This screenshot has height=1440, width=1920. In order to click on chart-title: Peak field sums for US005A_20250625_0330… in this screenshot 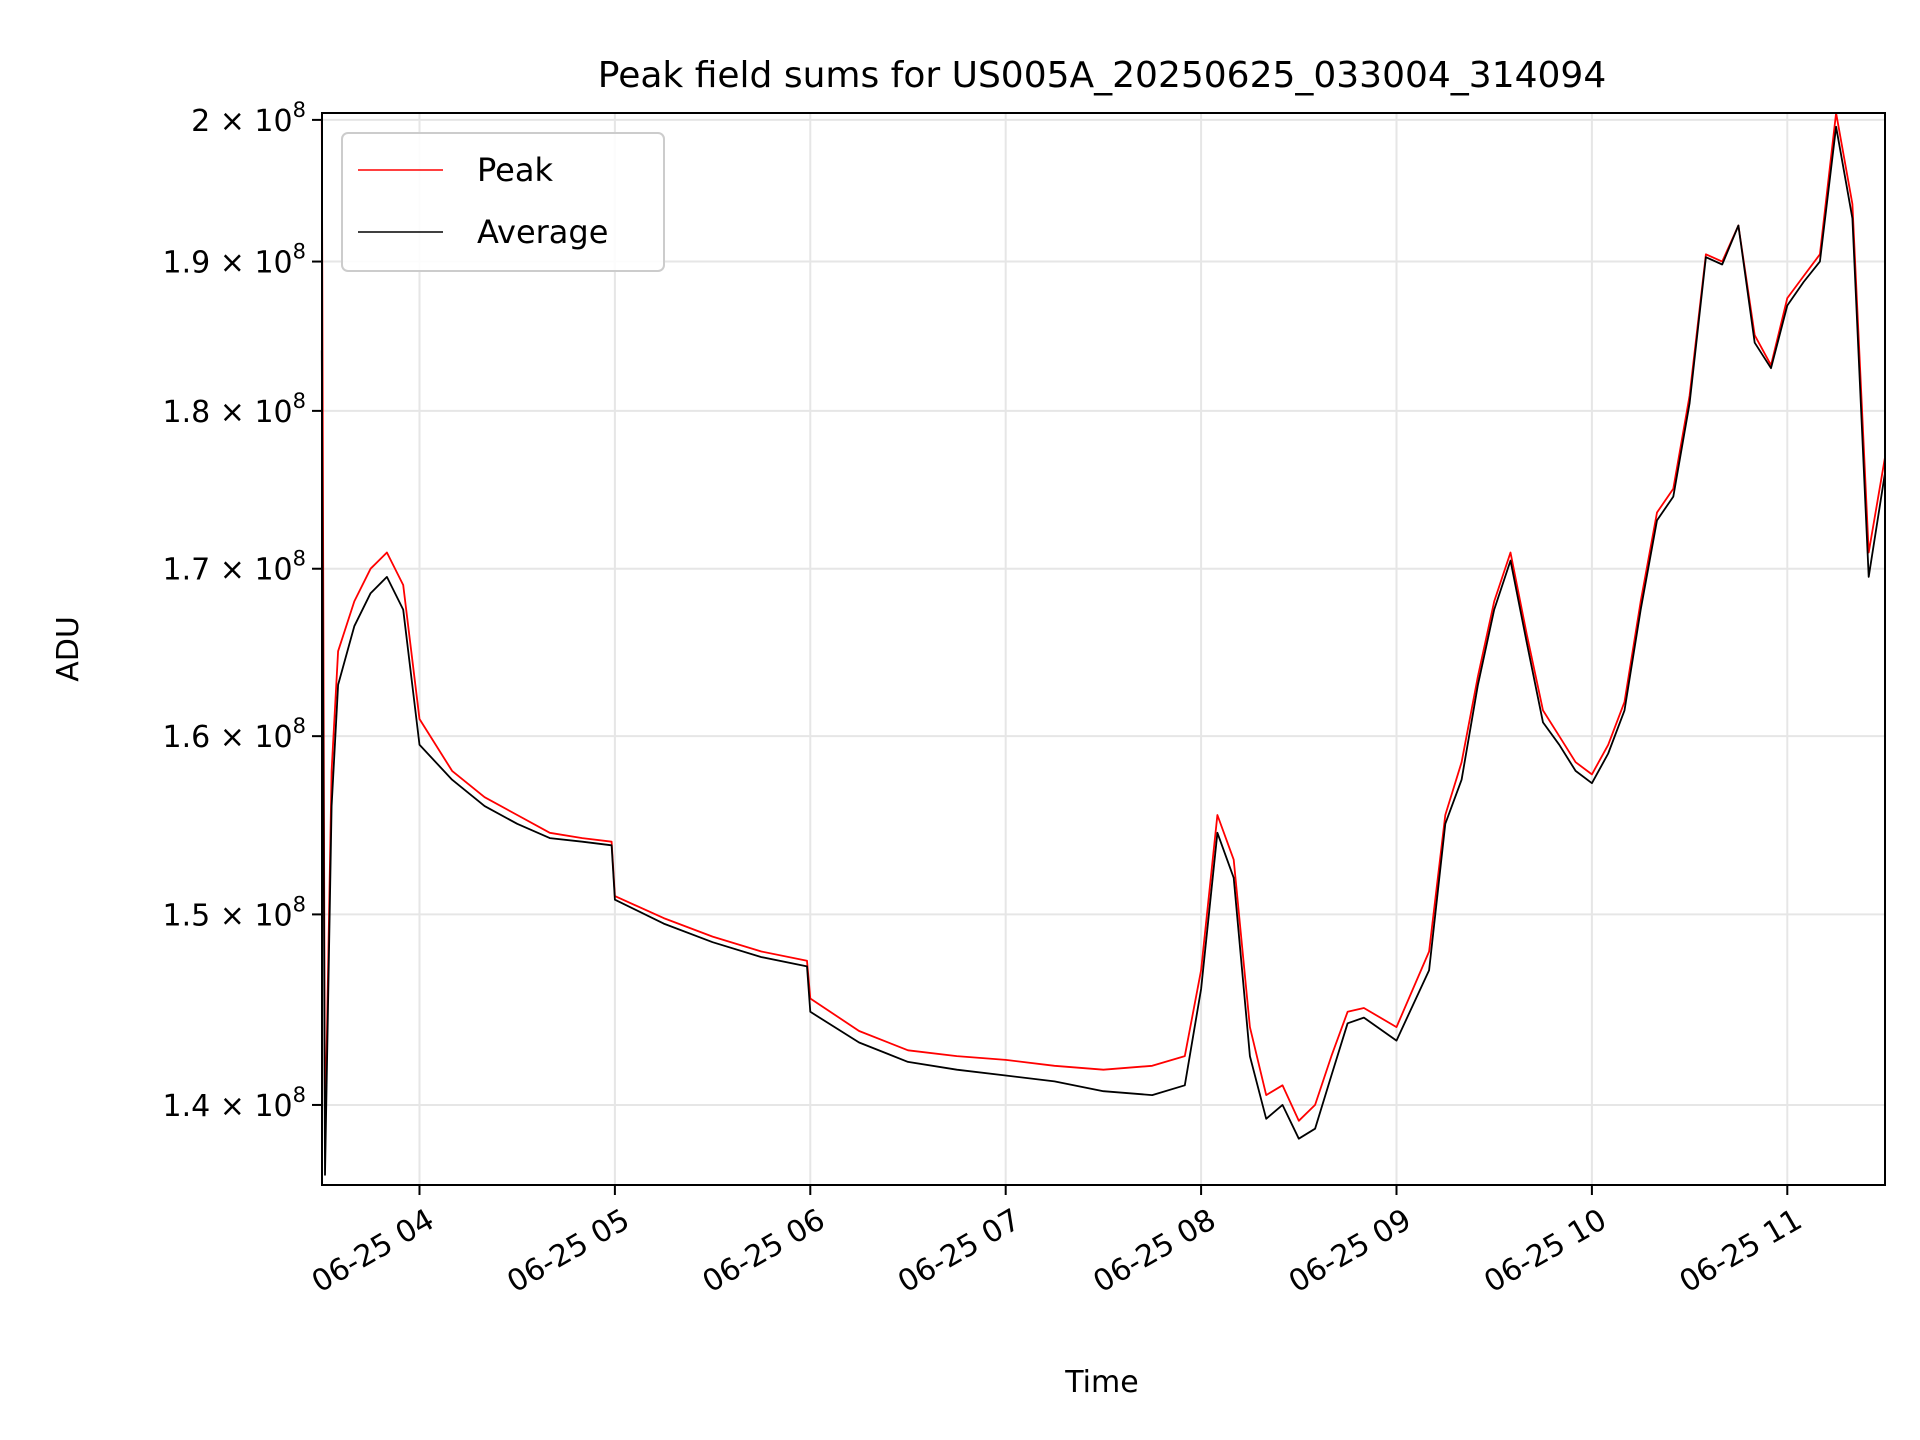, I will do `click(1102, 75)`.